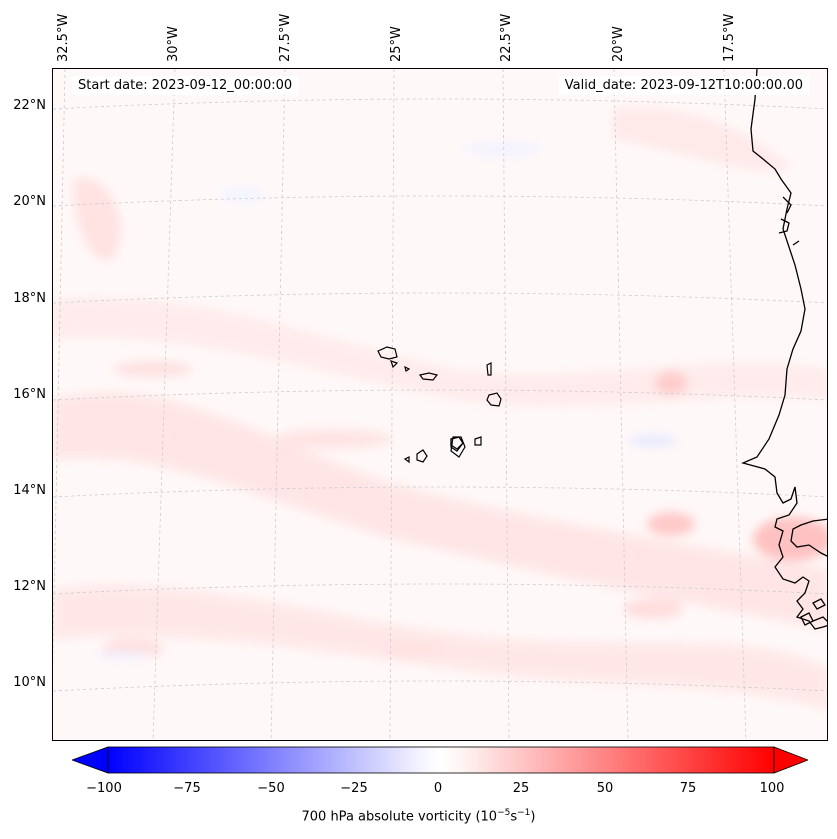 The height and width of the screenshot is (839, 837). Describe the element at coordinates (187, 788) in the screenshot. I see `colorbar-tick-neg75: −75` at that location.